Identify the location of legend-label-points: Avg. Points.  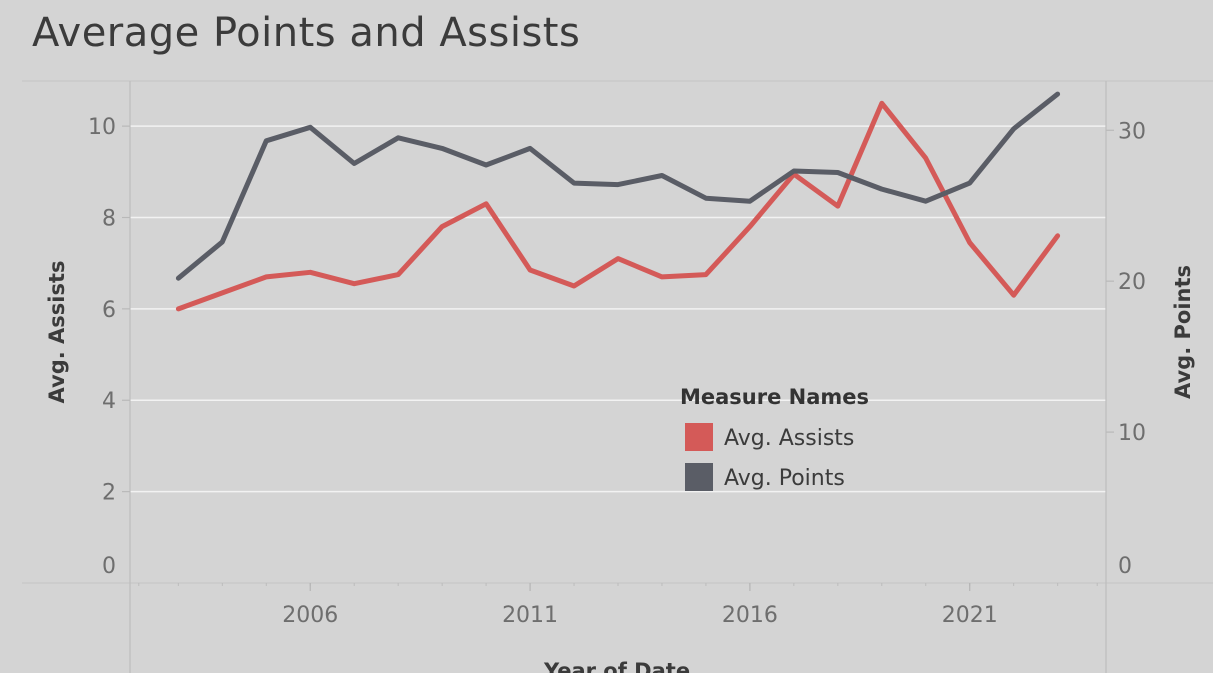
(784, 478).